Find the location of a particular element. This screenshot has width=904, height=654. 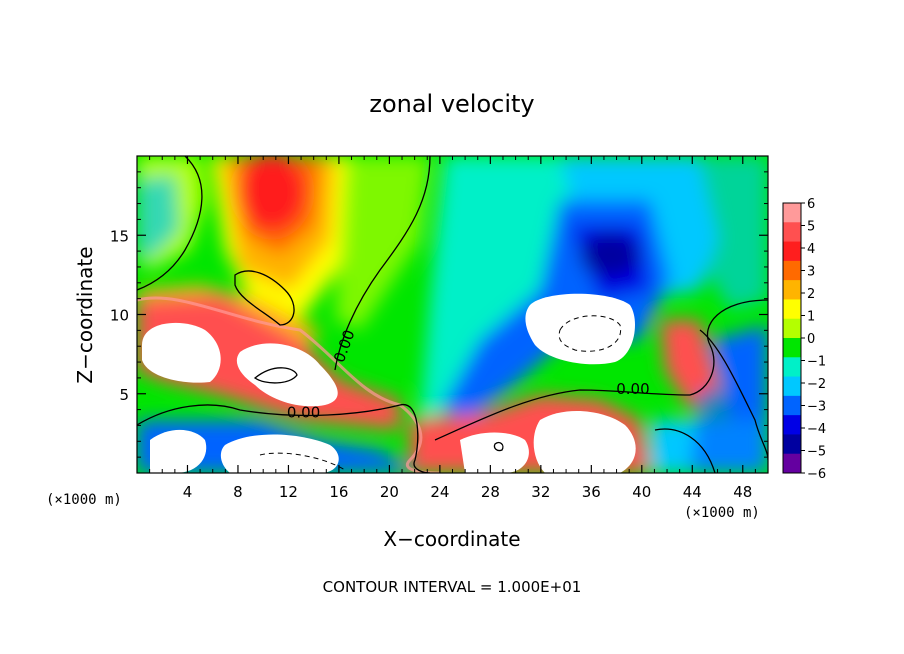

y-tick-label: 10 is located at coordinates (119, 316).